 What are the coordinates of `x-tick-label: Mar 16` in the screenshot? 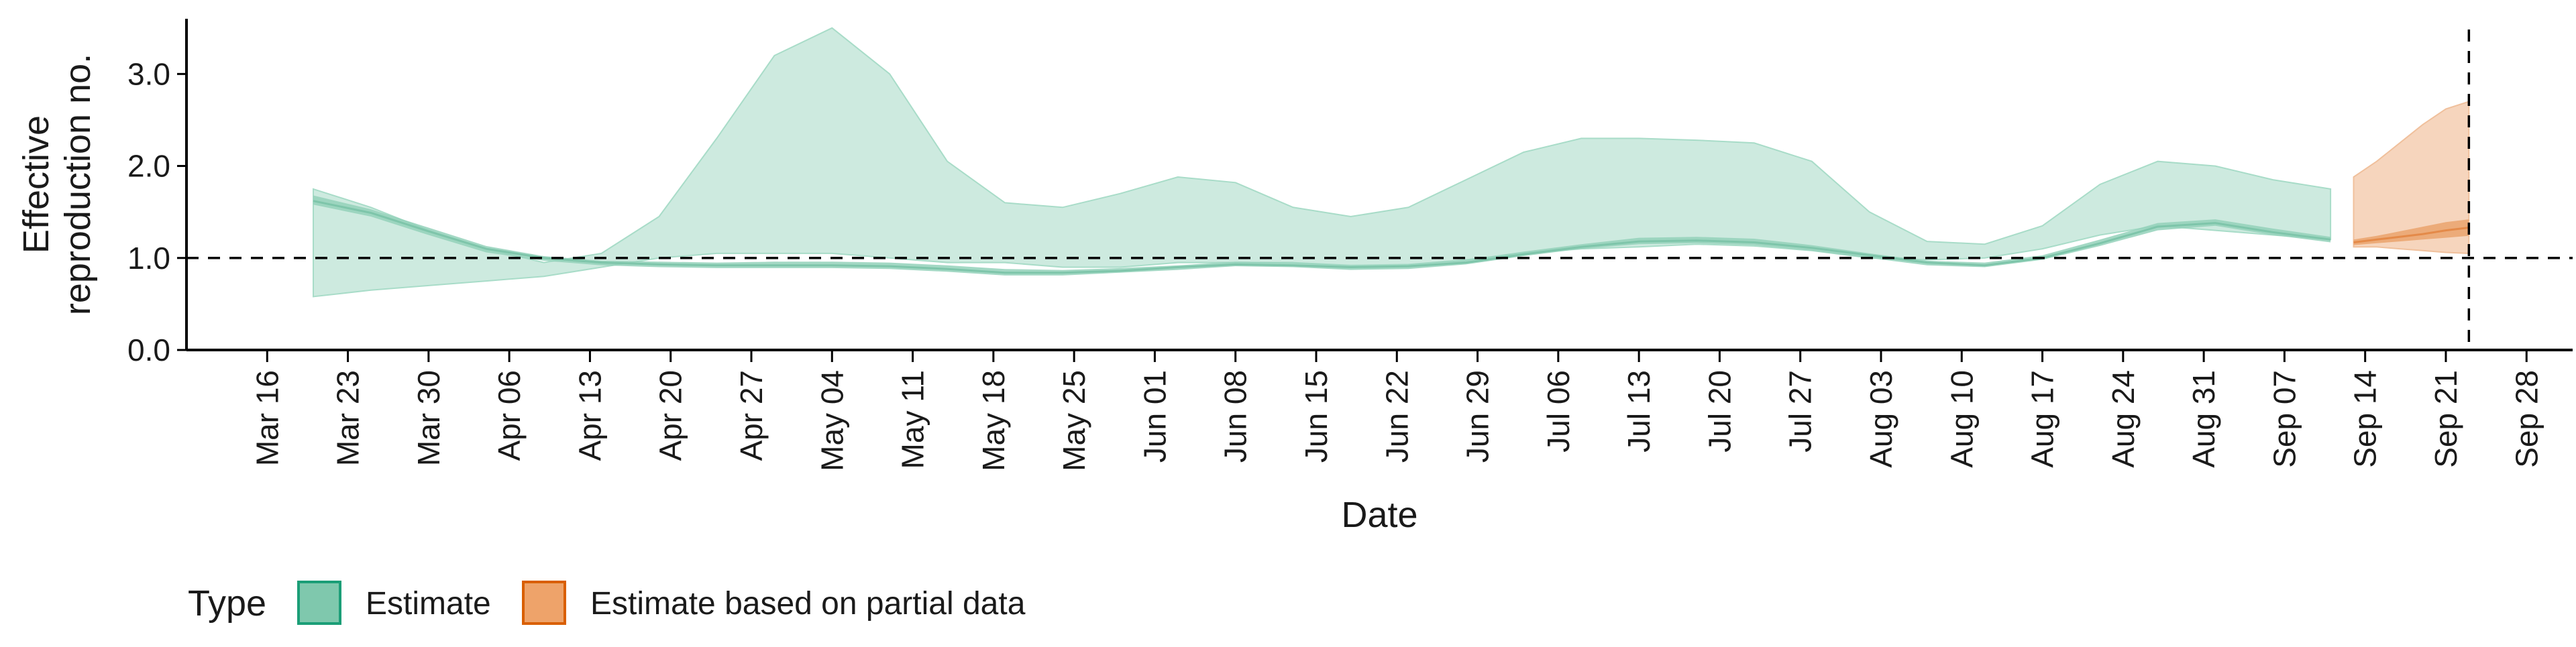 It's located at (267, 418).